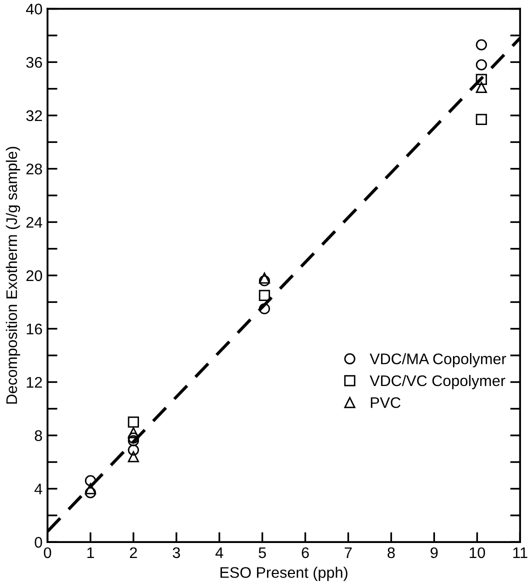 Image resolution: width=528 pixels, height=586 pixels. Describe the element at coordinates (478, 552) in the screenshot. I see `x-tick-label: 10` at that location.